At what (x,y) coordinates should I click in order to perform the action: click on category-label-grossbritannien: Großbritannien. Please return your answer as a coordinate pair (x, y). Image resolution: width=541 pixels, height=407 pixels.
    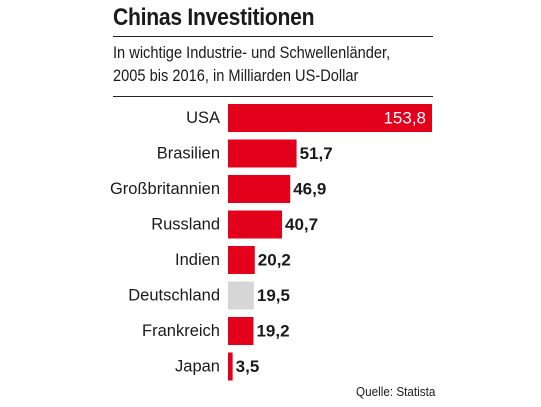
    Looking at the image, I should click on (165, 189).